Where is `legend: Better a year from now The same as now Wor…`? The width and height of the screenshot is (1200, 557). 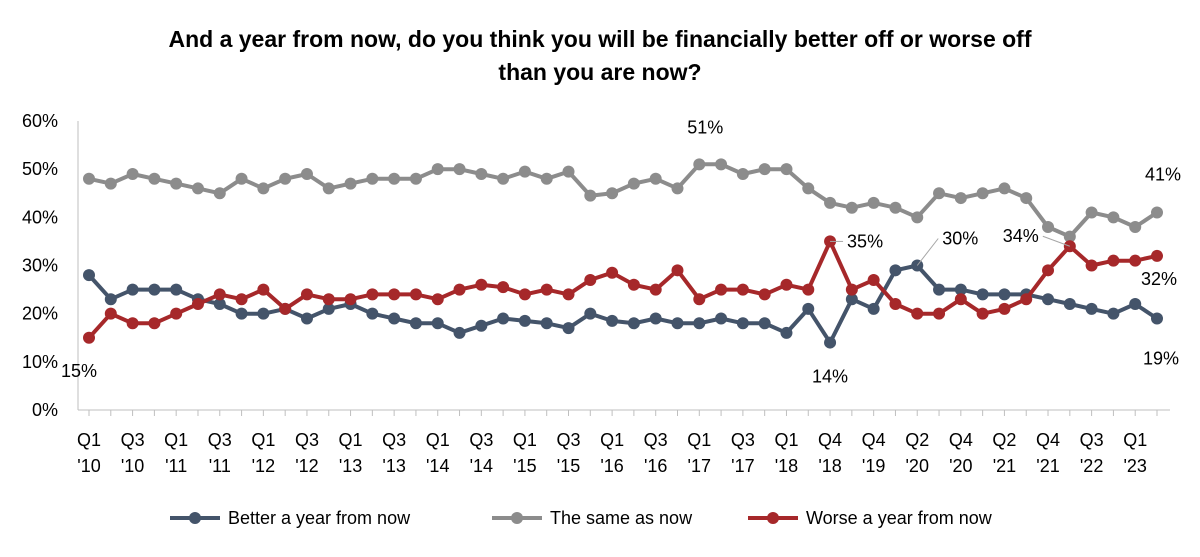
legend: Better a year from now The same as now Wor… is located at coordinates (581, 518).